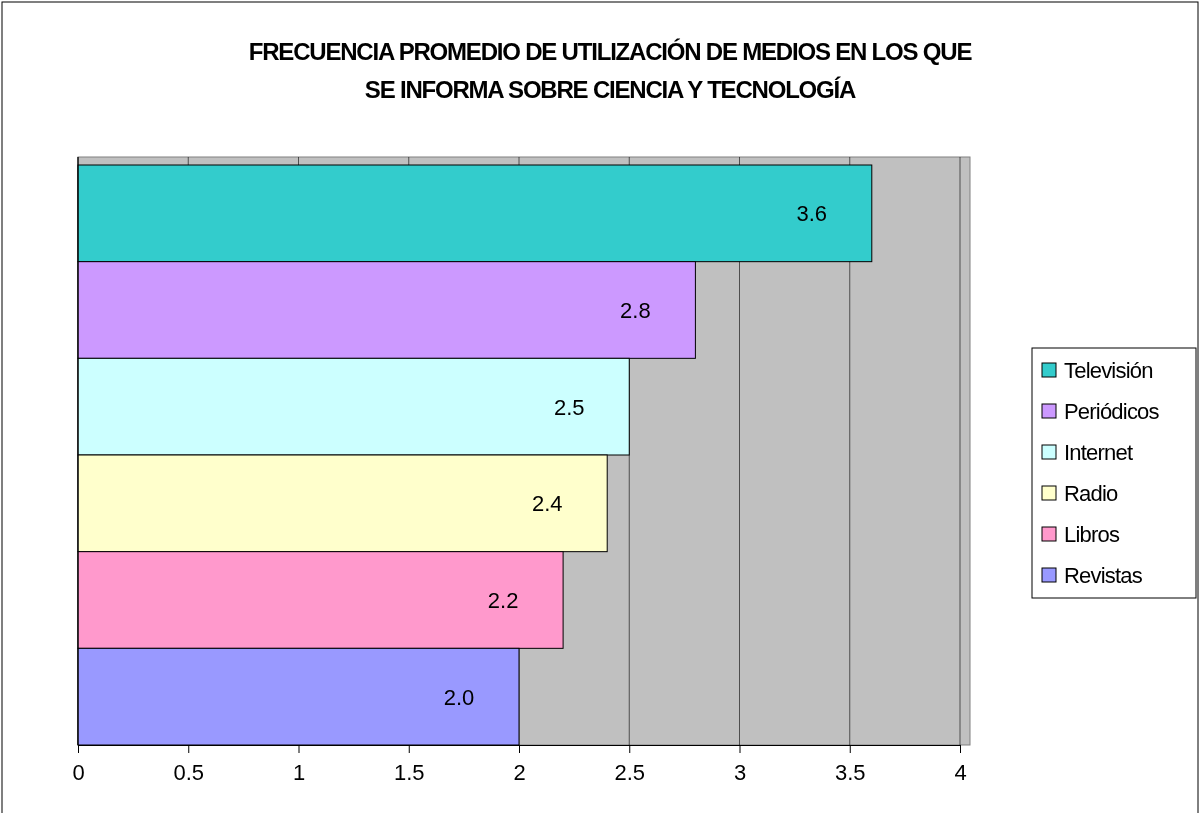 The height and width of the screenshot is (813, 1200). I want to click on legend-label: Revistas, so click(1103, 575).